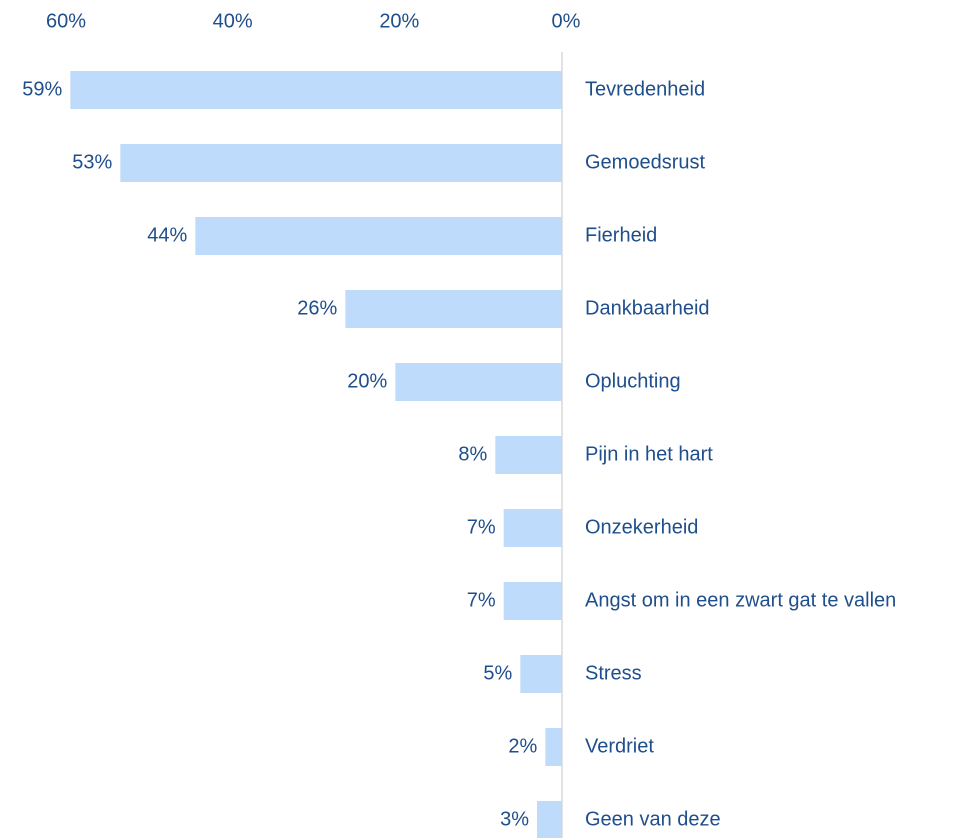 This screenshot has width=953, height=838. Describe the element at coordinates (740, 600) in the screenshot. I see `category-label: Angst om in een zwart gat te vallen` at that location.